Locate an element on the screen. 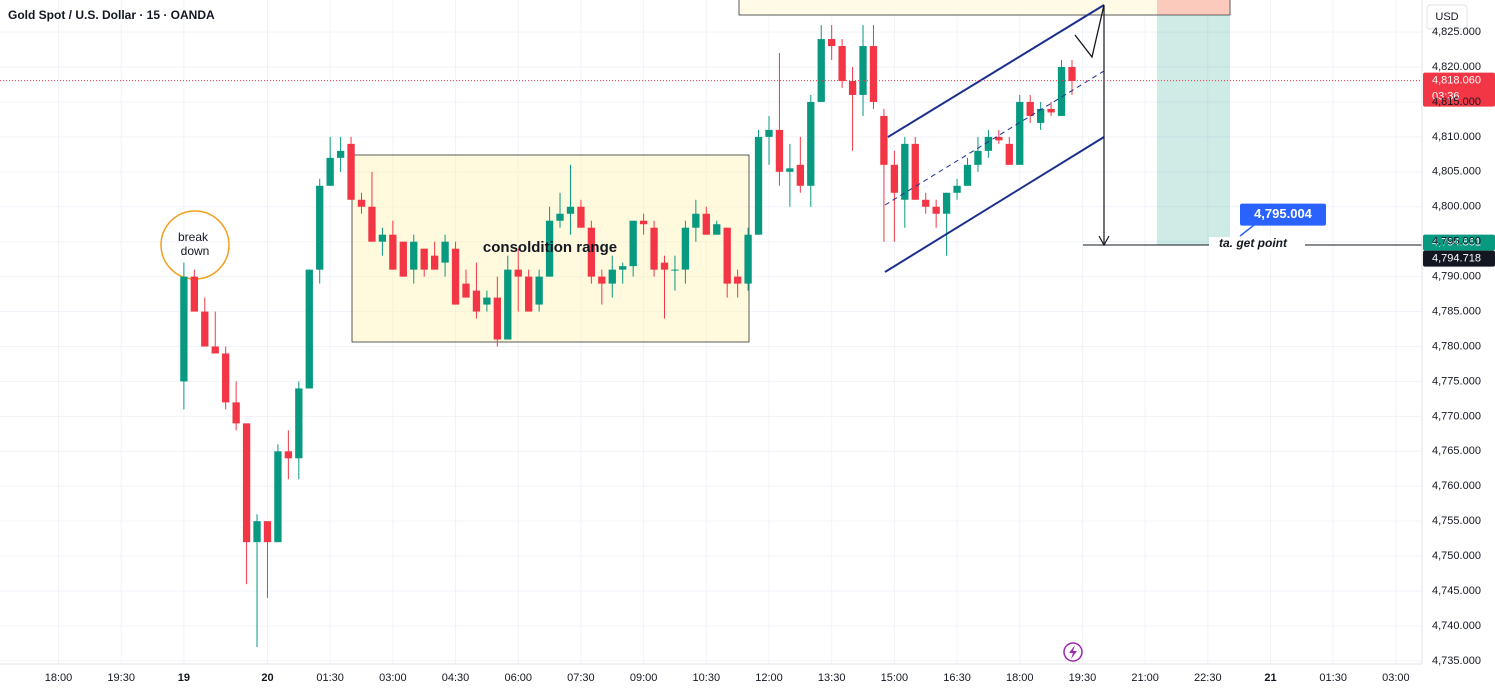 The width and height of the screenshot is (1495, 692). top-zone is located at coordinates (984, 8).